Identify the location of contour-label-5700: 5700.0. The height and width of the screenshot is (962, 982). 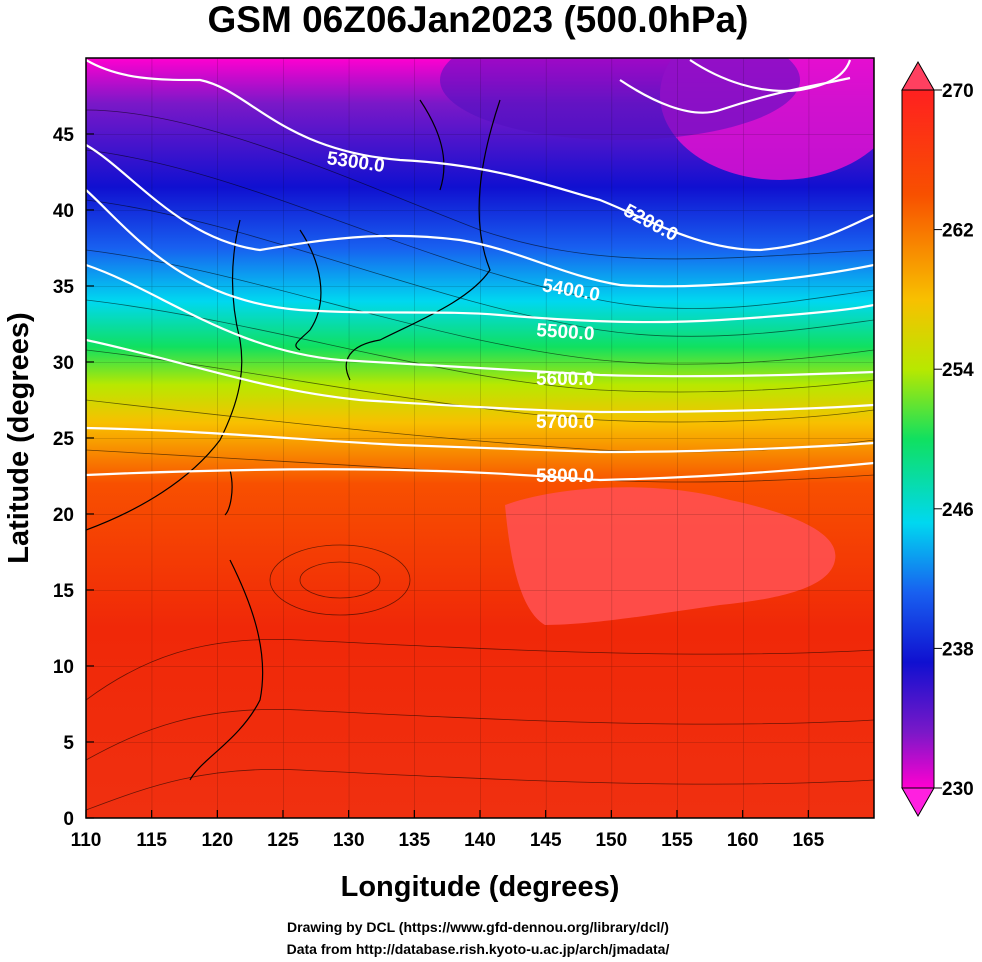
(565, 422).